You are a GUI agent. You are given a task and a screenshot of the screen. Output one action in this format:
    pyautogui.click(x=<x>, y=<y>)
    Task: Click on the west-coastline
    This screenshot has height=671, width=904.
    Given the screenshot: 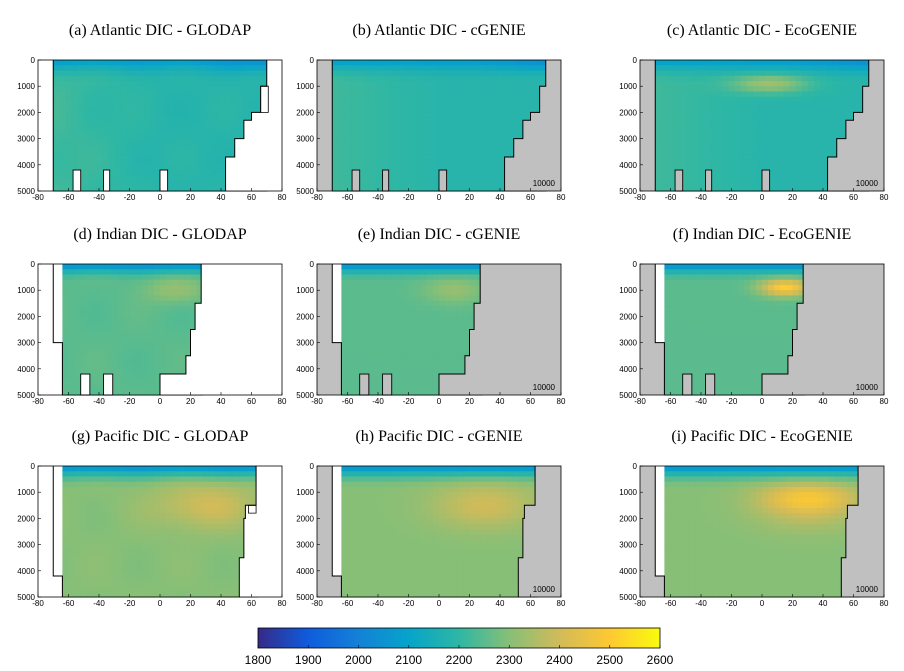 What is the action you would take?
    pyautogui.click(x=336, y=329)
    